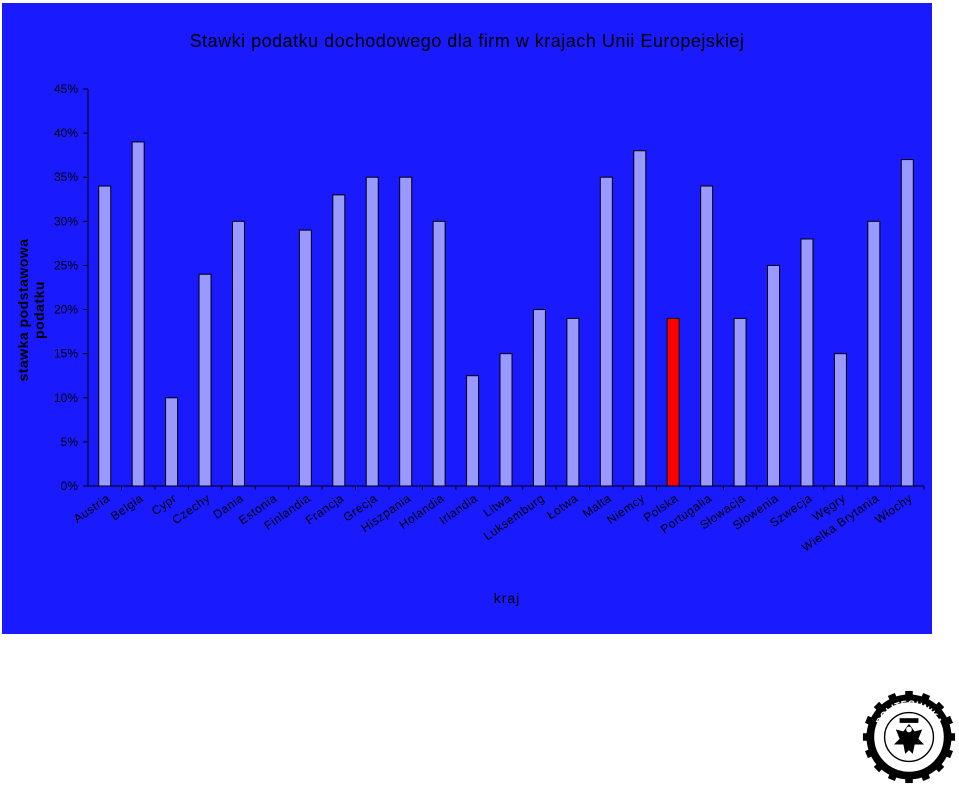 The width and height of the screenshot is (959, 788). I want to click on x-tick-label: Francja, so click(325, 509).